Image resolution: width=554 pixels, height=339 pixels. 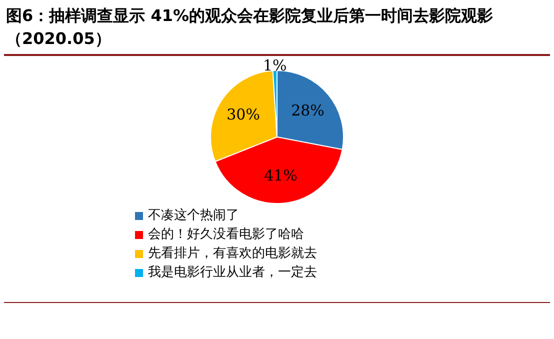 I want to click on data-label: 41%, so click(x=281, y=175).